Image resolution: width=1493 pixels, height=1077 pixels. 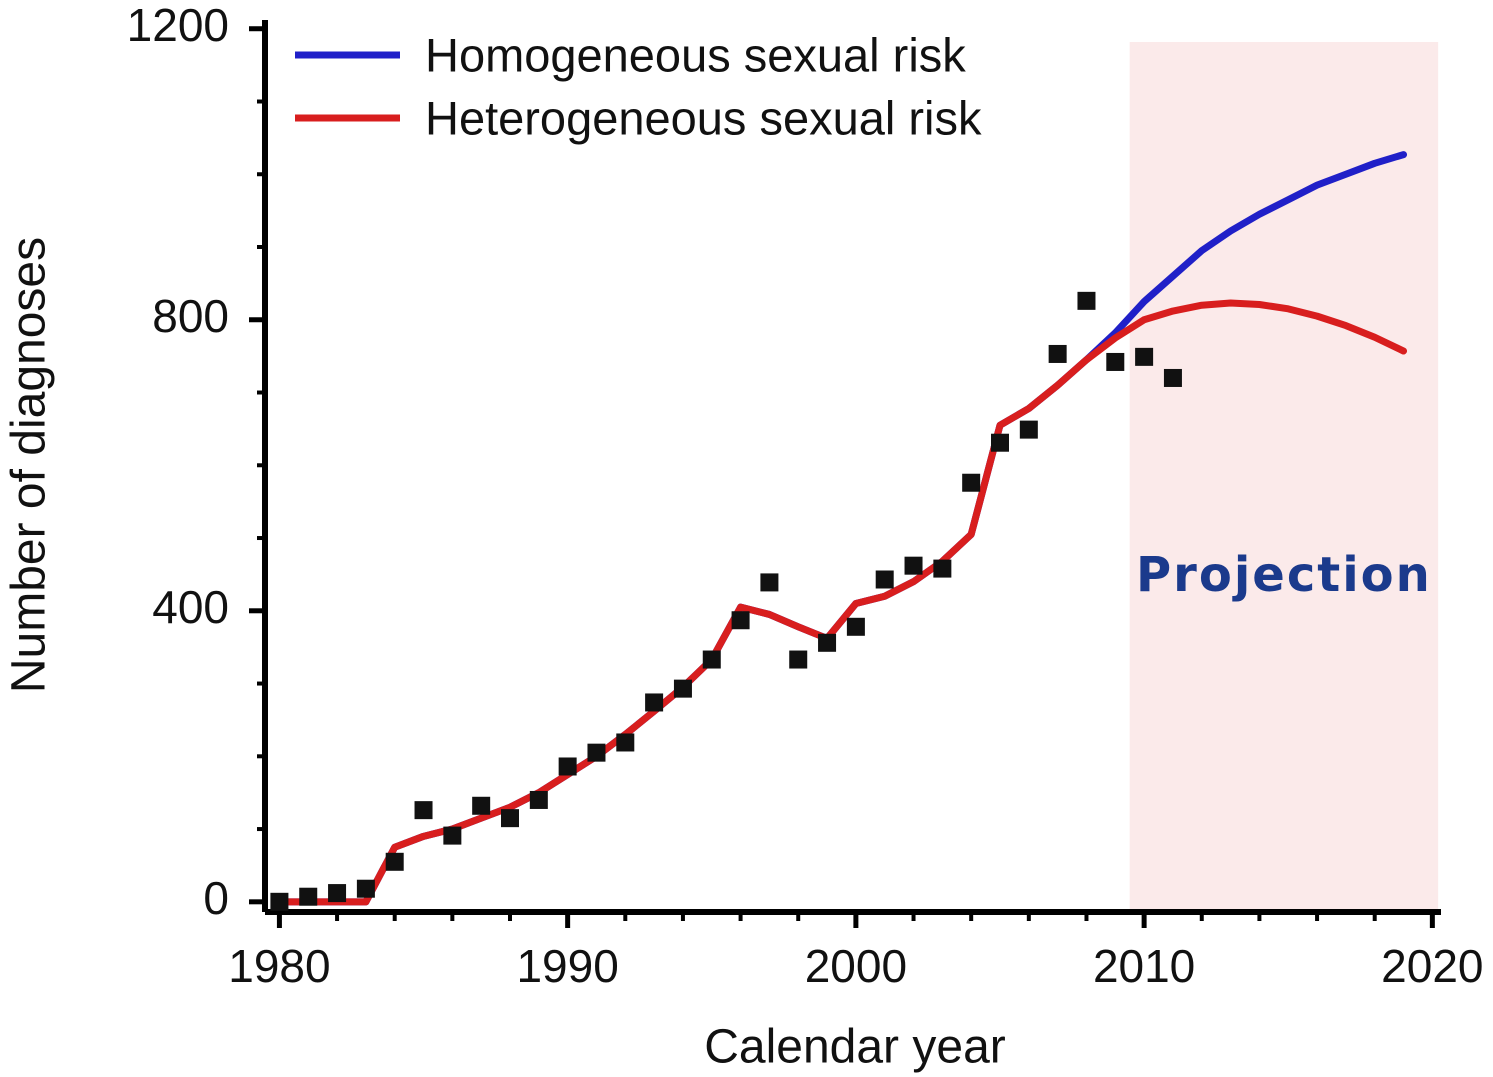 What do you see at coordinates (695, 54) in the screenshot?
I see `legend-label: Homogeneous sexual risk` at bounding box center [695, 54].